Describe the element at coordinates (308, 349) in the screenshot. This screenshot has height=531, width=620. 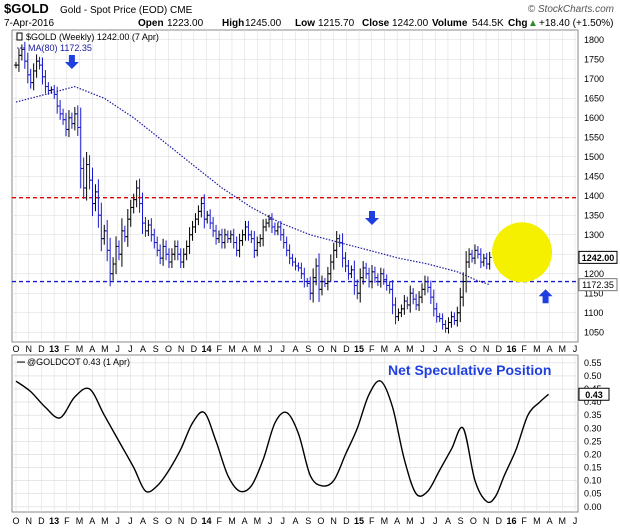
I see `price-x-tick: S` at that location.